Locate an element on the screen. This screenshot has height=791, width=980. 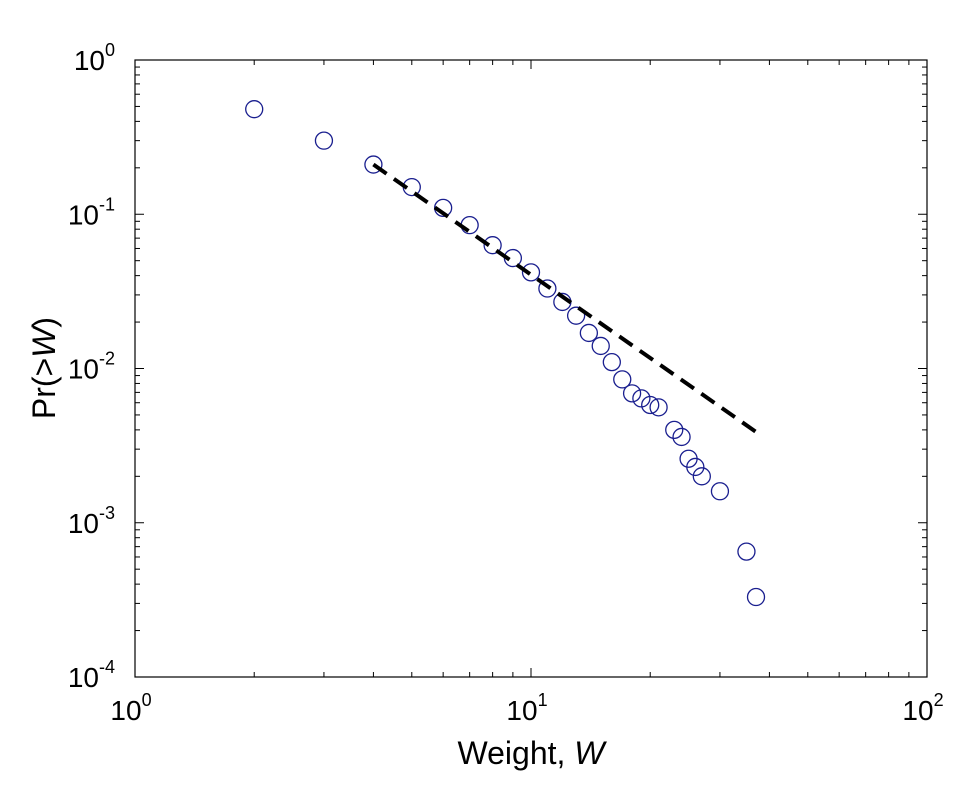
y-axis-label: Pr(>W) is located at coordinates (44, 368).